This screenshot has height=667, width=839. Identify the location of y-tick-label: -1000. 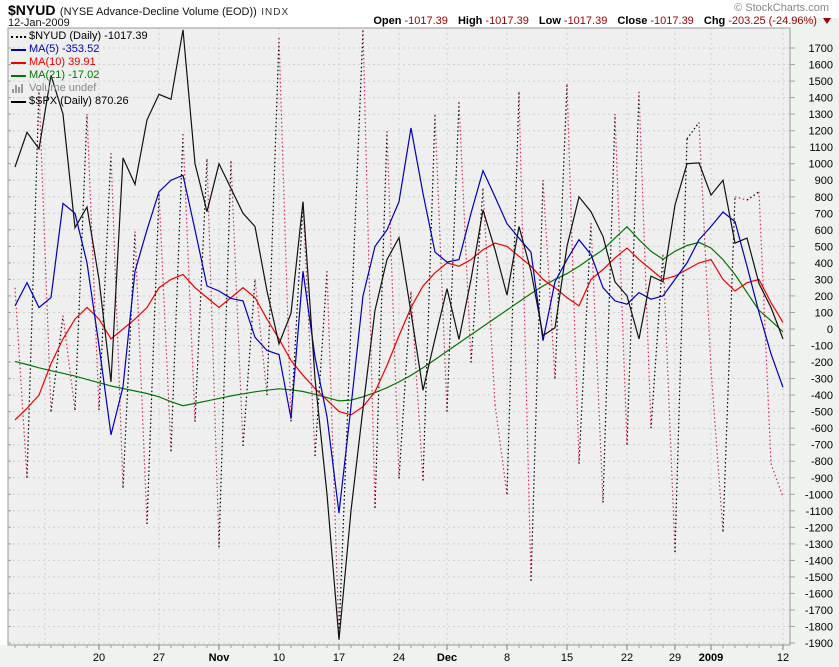
(819, 495).